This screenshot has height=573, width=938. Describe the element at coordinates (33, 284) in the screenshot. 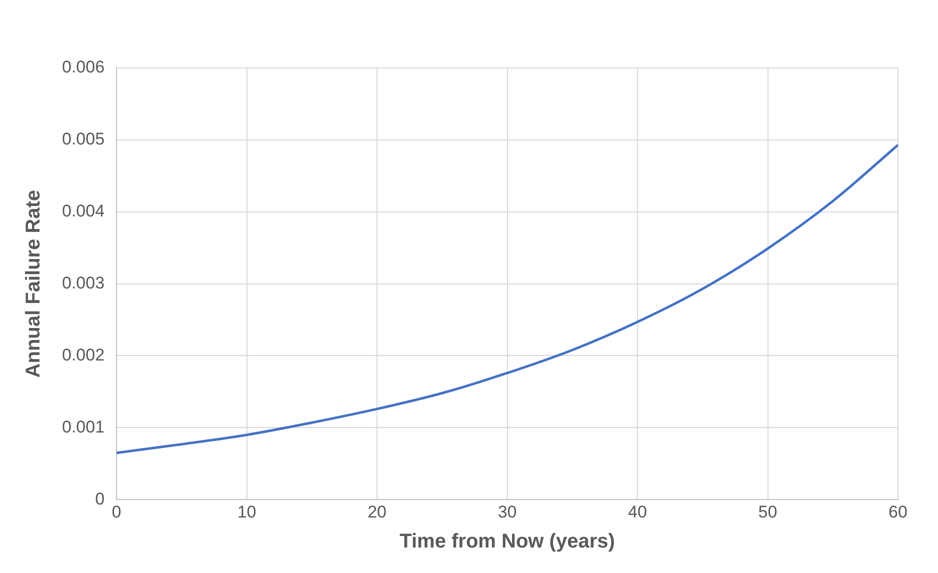

I see `y-axis-title: Annual Failure Rate` at that location.